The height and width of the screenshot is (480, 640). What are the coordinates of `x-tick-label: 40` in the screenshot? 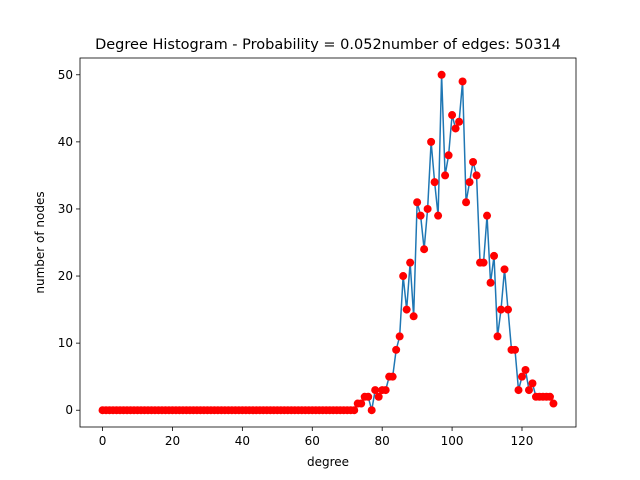 It's located at (242, 441).